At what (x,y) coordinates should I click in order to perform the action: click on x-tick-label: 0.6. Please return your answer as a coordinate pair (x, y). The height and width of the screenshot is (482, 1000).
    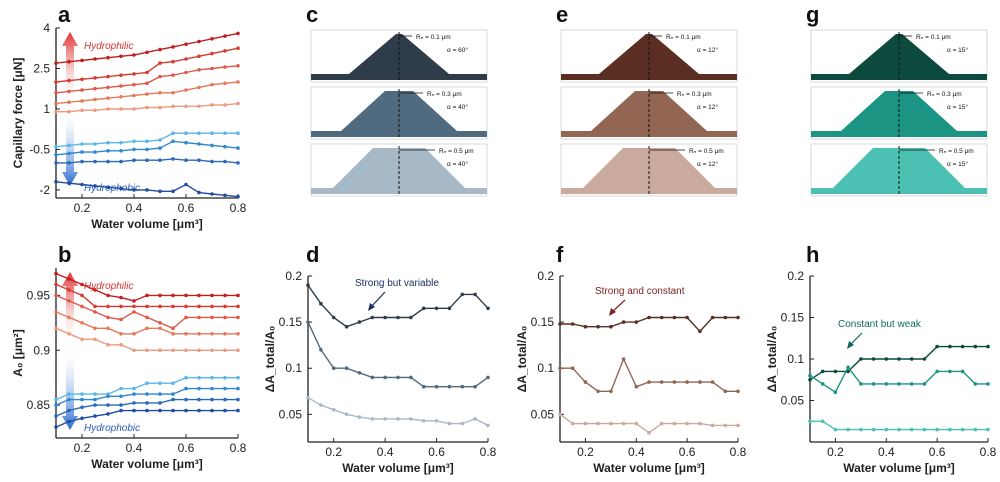
    Looking at the image, I should click on (186, 448).